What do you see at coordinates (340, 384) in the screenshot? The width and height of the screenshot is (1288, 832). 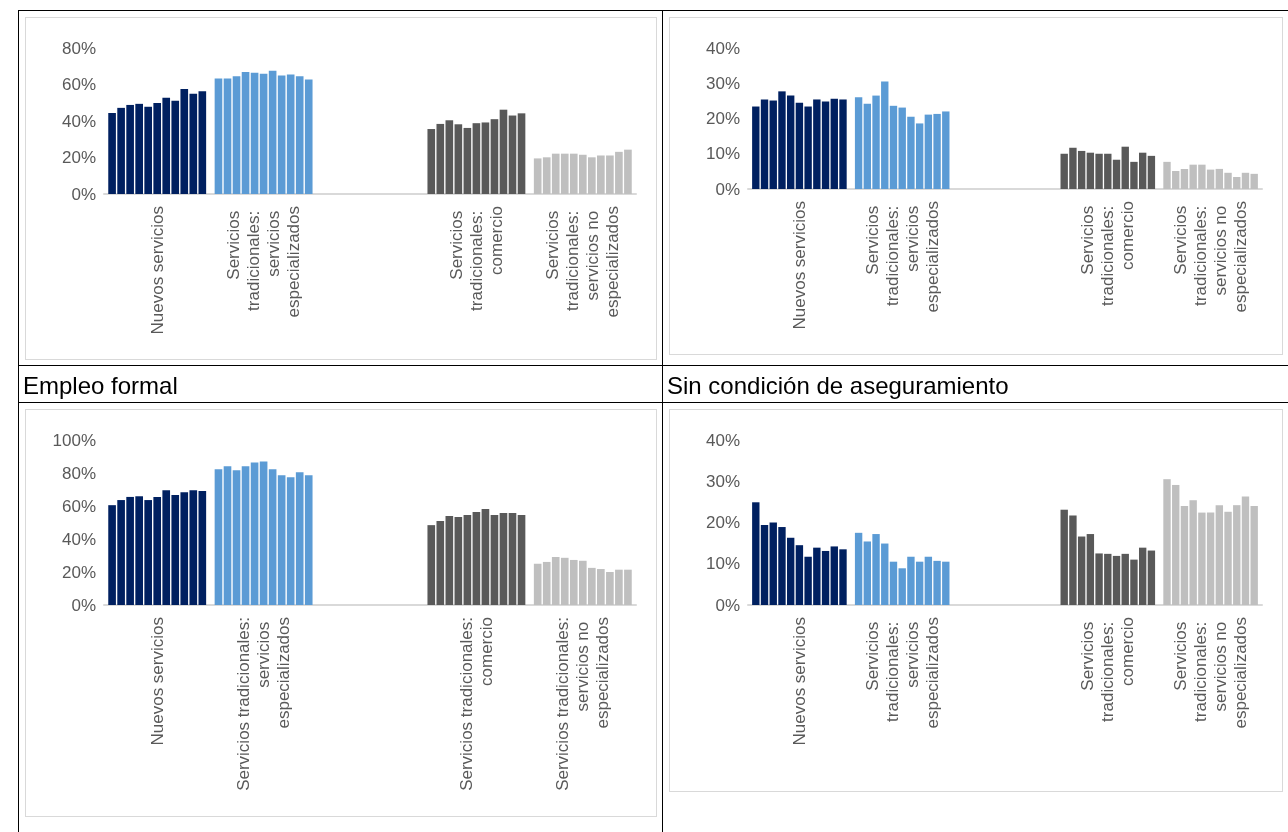 I see `chart-title: Empleo formal` at bounding box center [340, 384].